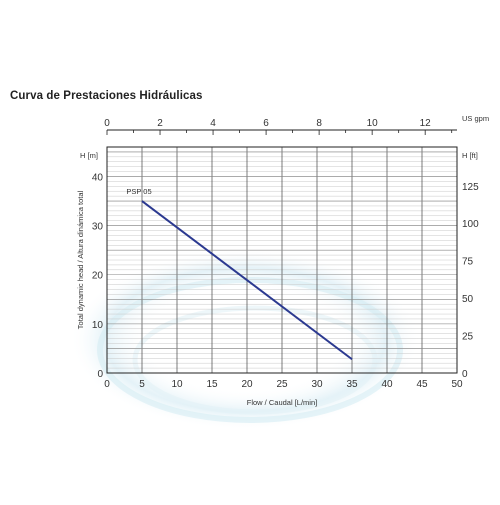  Describe the element at coordinates (387, 384) in the screenshot. I see `x-tick-label: 40` at that location.